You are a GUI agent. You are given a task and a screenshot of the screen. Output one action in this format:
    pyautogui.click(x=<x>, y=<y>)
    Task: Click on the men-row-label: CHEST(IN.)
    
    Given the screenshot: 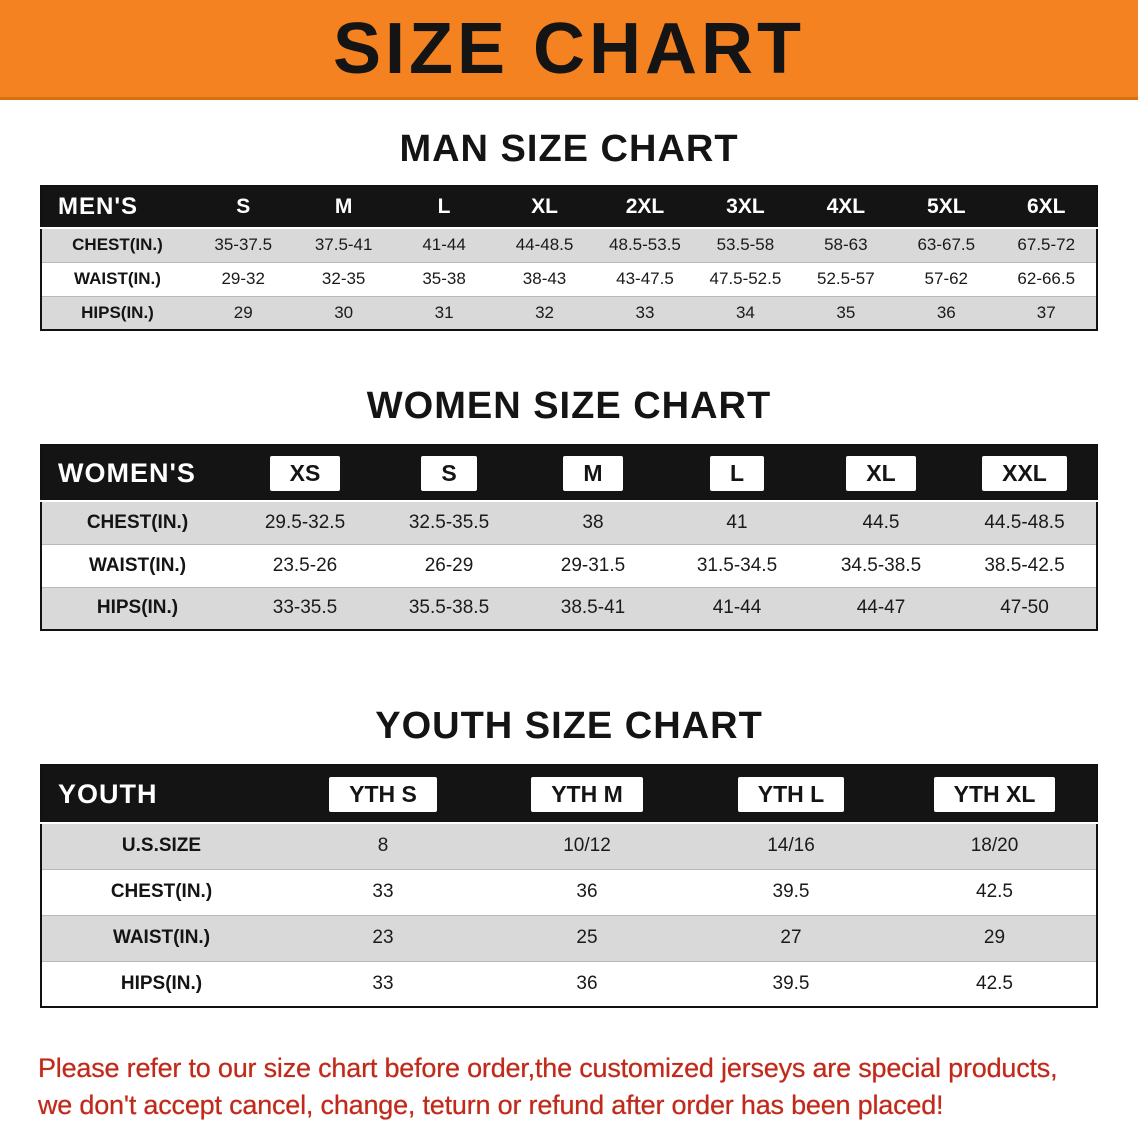 What is the action you would take?
    pyautogui.click(x=117, y=245)
    